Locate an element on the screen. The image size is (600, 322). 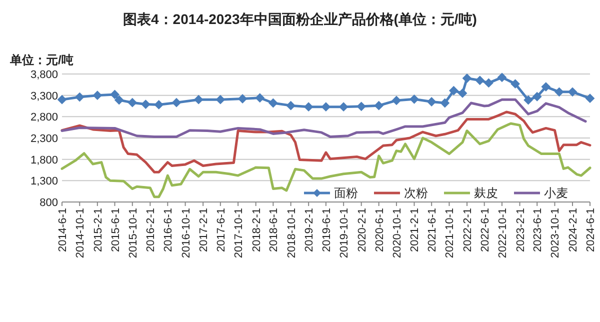
x-tick-label: 2022-6-1 is located at coordinates (485, 230).